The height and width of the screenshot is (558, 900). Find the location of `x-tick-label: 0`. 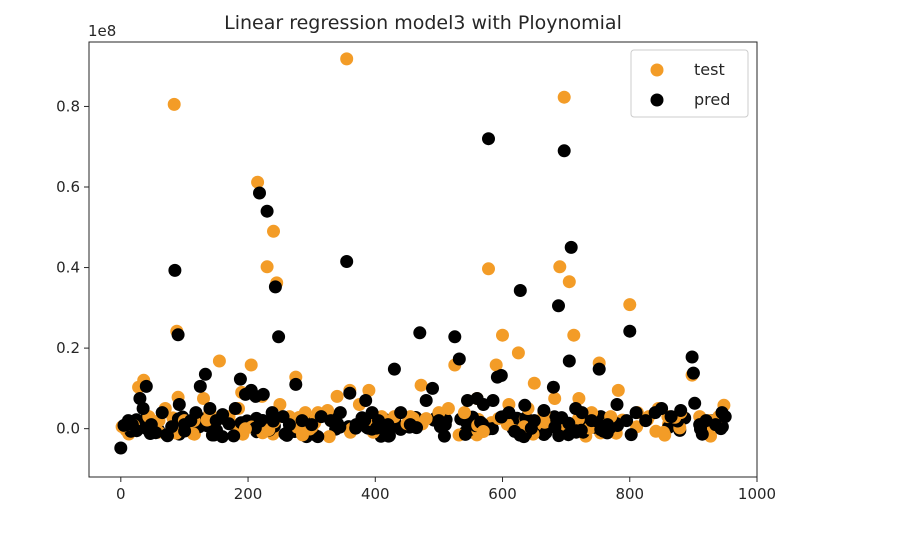

x-tick-label: 0 is located at coordinates (121, 494).